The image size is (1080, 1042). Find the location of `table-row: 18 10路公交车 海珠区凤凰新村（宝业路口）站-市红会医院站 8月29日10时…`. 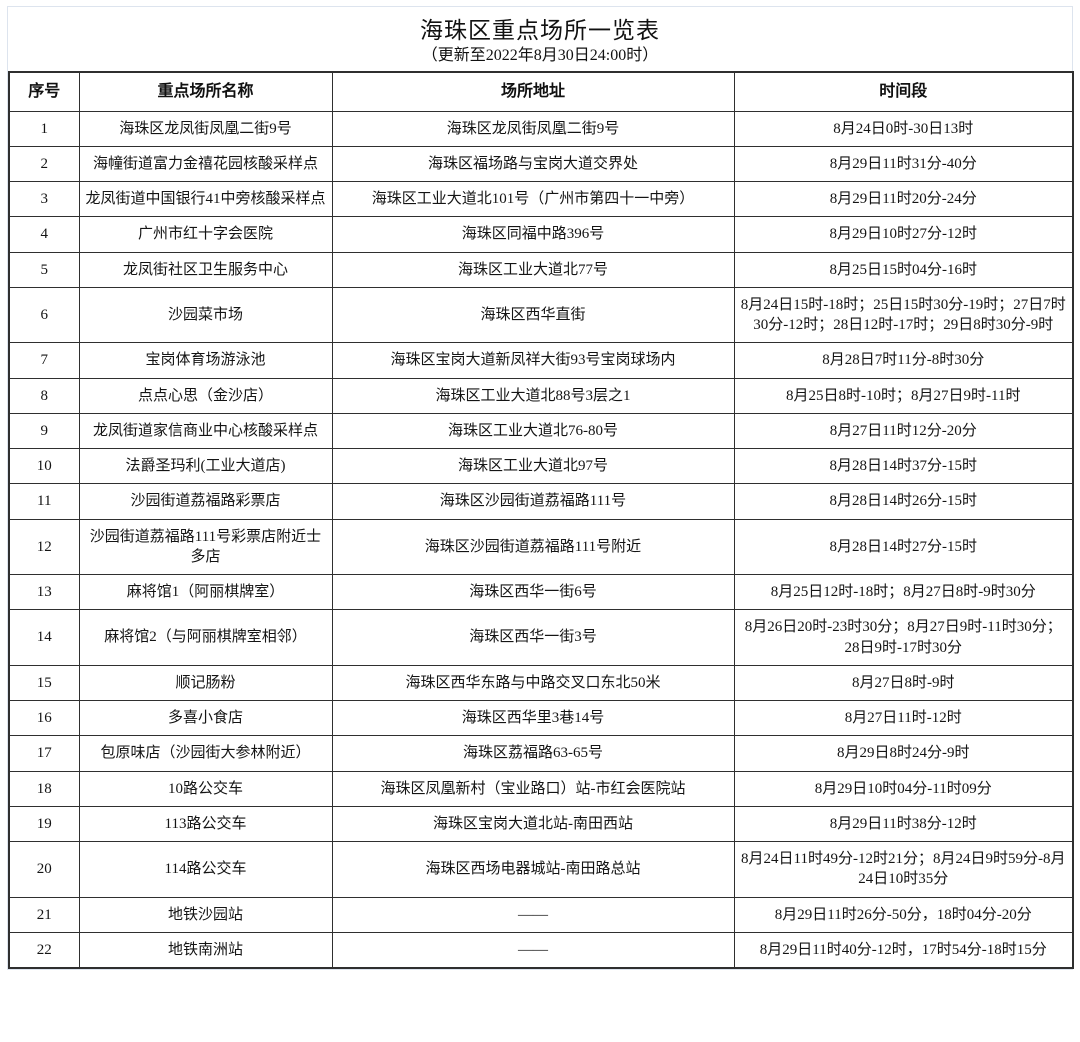

table-row: 18 10路公交车 海珠区凤凰新村（宝业路口）站-市红会医院站 8月29日10时… is located at coordinates (541, 788).